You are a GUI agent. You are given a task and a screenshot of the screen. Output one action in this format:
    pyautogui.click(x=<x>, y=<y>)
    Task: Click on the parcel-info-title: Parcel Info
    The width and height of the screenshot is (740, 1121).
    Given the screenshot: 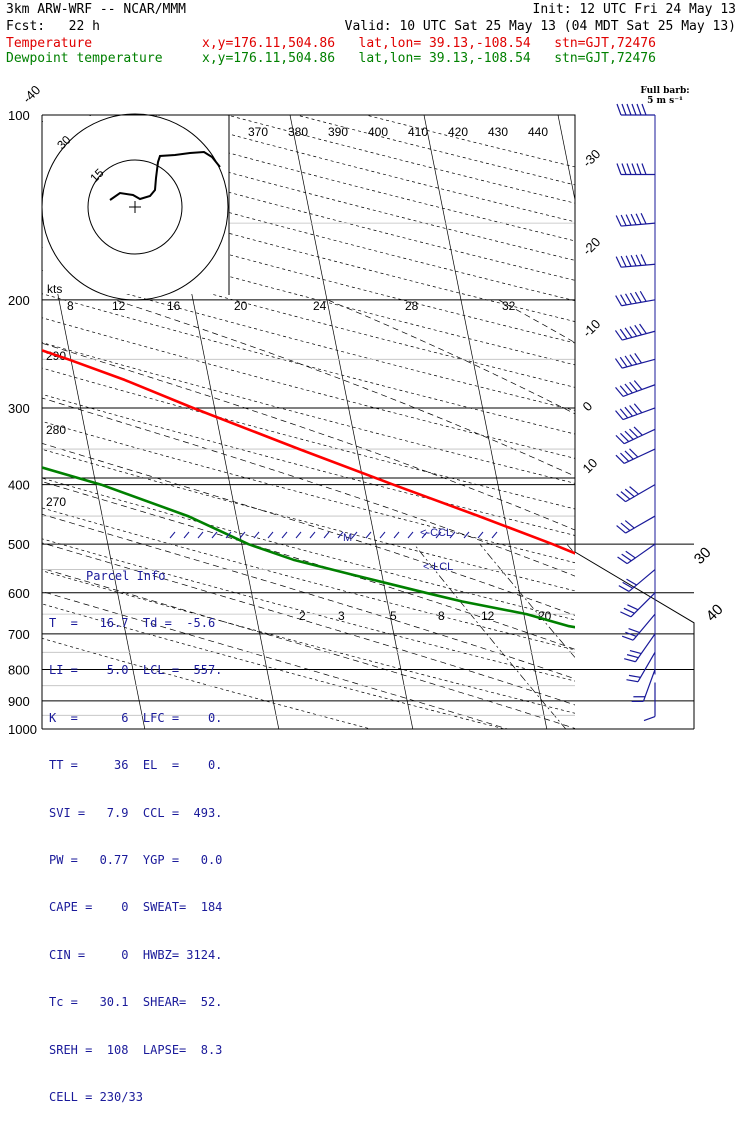 What is the action you would take?
    pyautogui.click(x=139, y=577)
    